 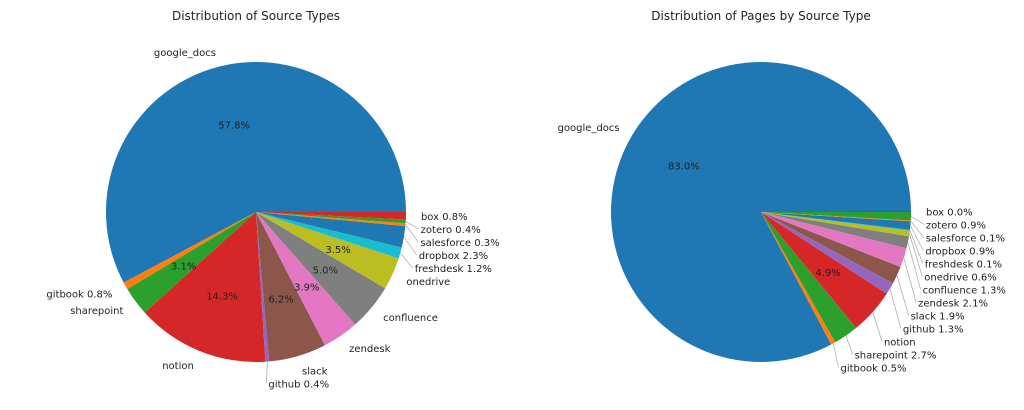 What do you see at coordinates (453, 269) in the screenshot?
I see `slice-label: freshdesk 1.2%` at bounding box center [453, 269].